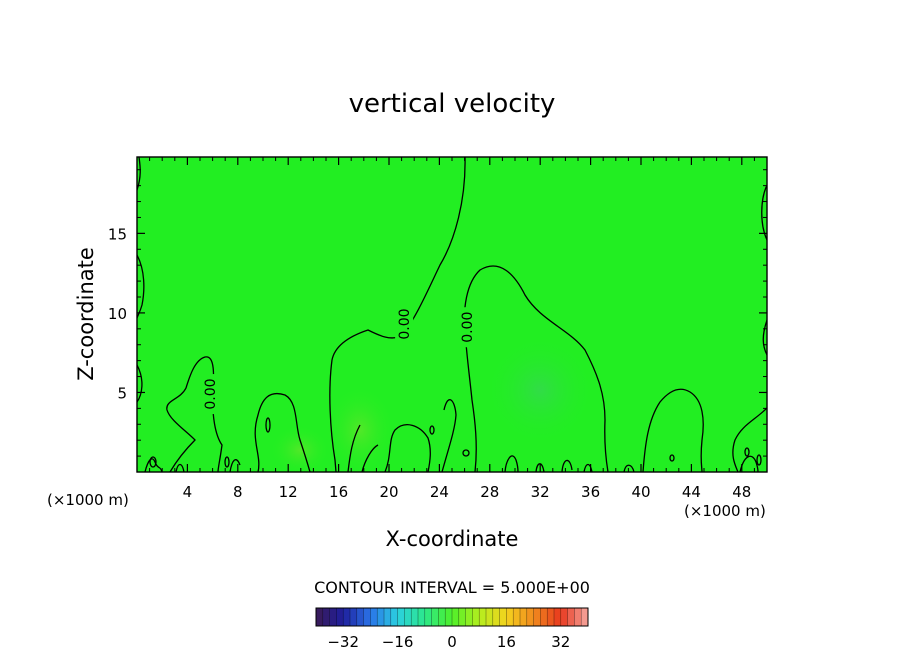 The height and width of the screenshot is (654, 904). What do you see at coordinates (489, 492) in the screenshot?
I see `x-tick-label: 28` at bounding box center [489, 492].